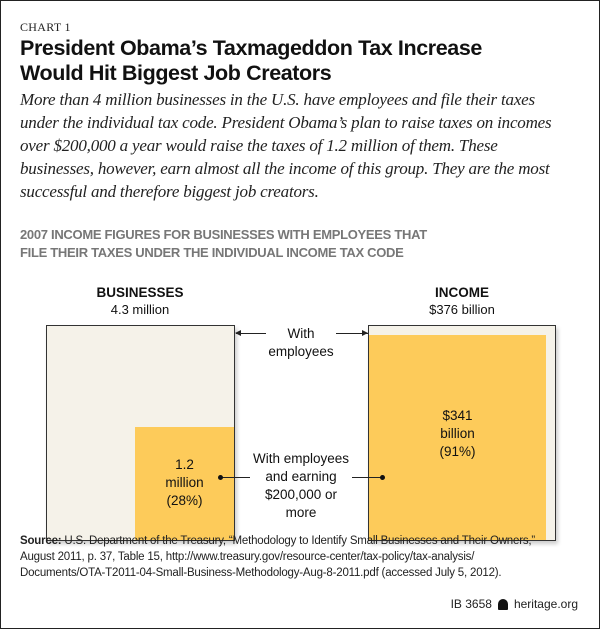 This screenshot has width=600, height=629. What do you see at coordinates (140, 301) in the screenshot?
I see `businesses-header: BUSINESSES 4.3 million` at bounding box center [140, 301].